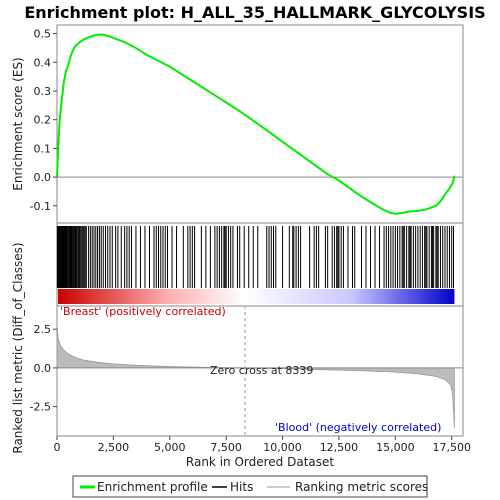 The height and width of the screenshot is (500, 500). Describe the element at coordinates (57, 447) in the screenshot. I see `xtick-label-0: 0` at that location.